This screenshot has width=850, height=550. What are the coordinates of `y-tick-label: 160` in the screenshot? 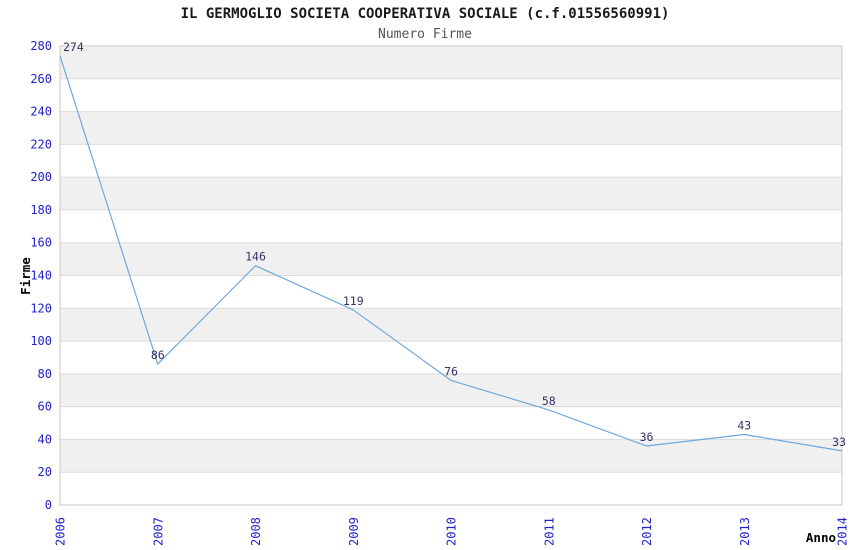 It's located at (41, 243).